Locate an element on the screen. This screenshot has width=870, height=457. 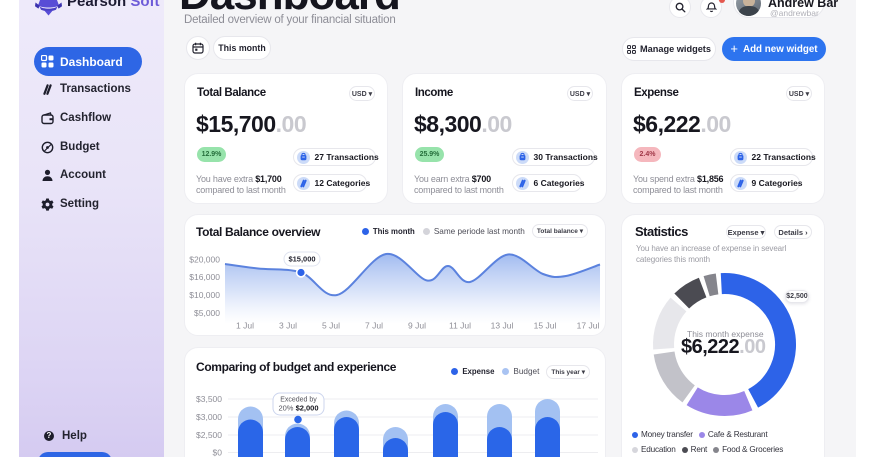
svg-text: $5,000 is located at coordinates (207, 313).